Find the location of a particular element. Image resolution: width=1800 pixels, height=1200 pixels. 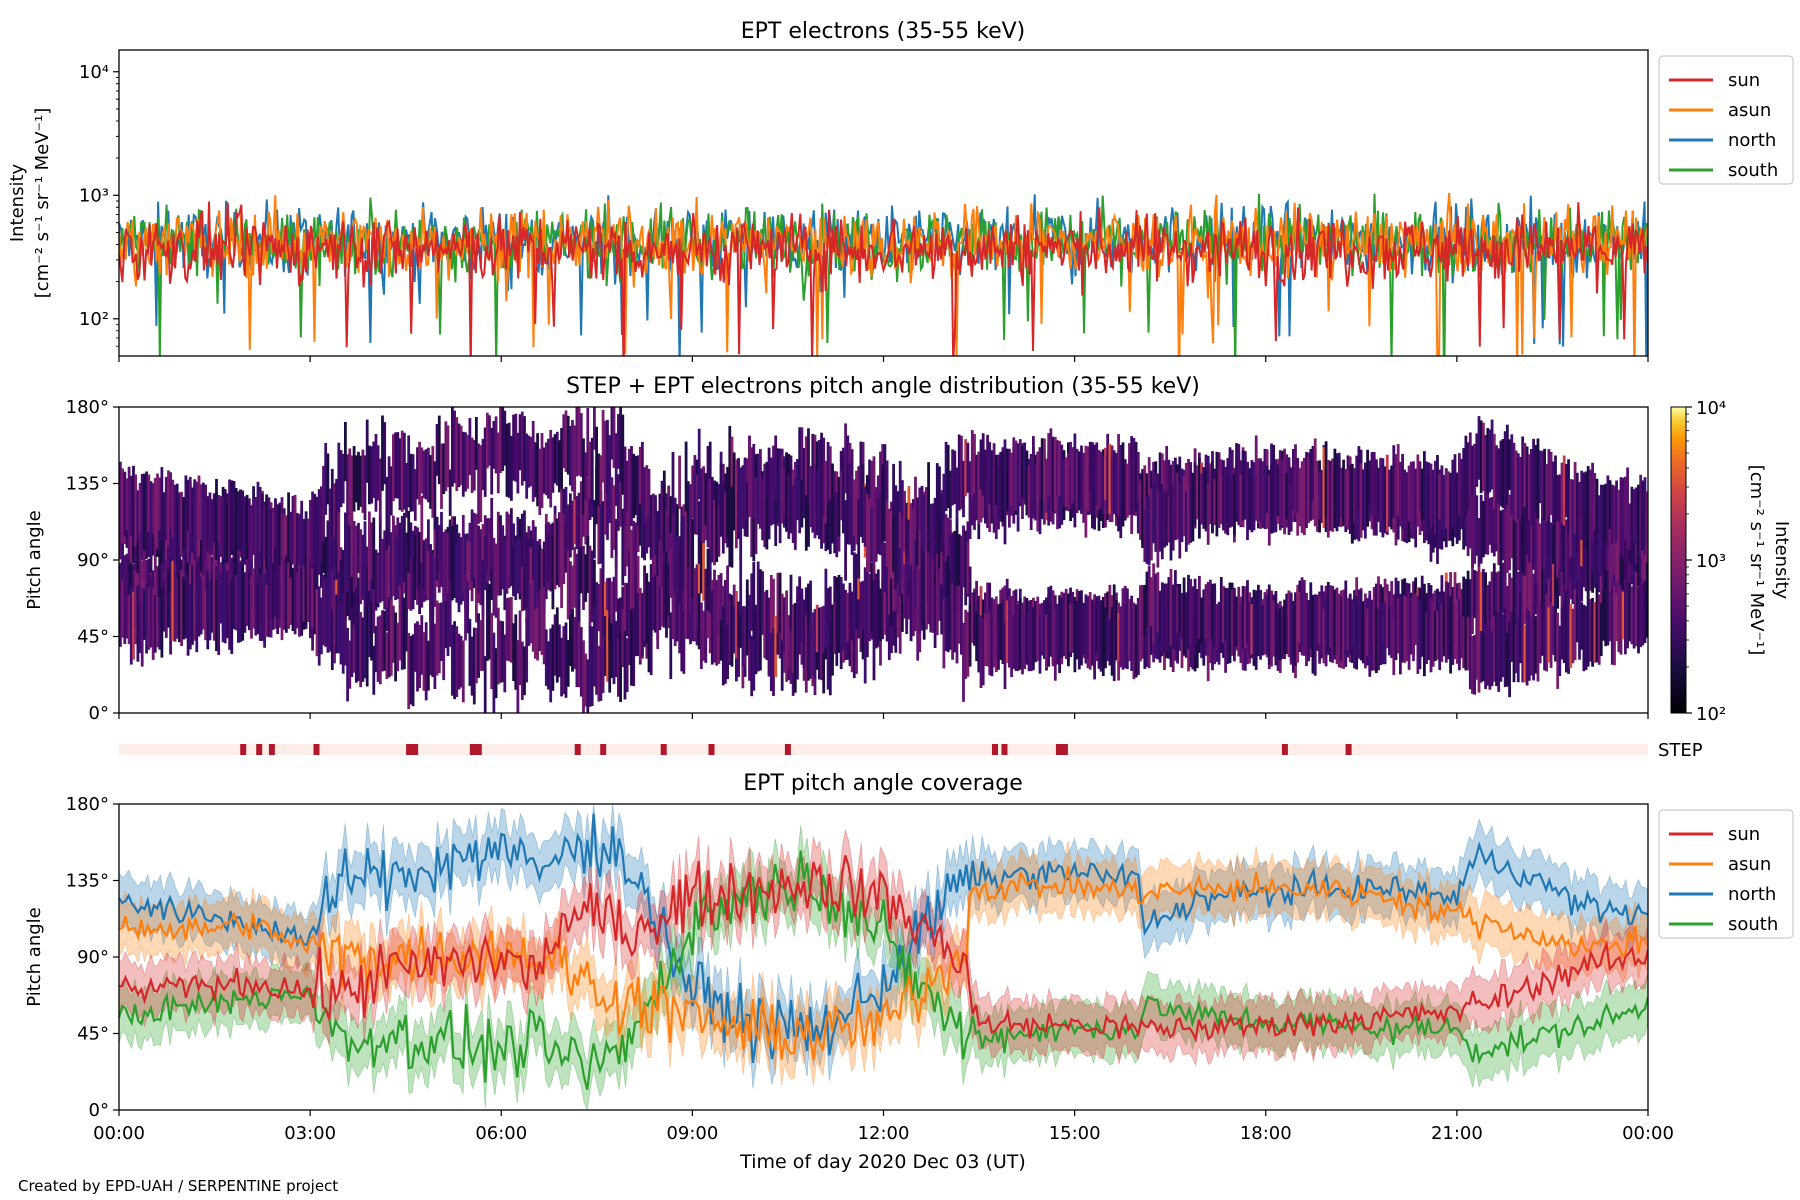

colorbar-tick-label: 10³ is located at coordinates (1711, 561).